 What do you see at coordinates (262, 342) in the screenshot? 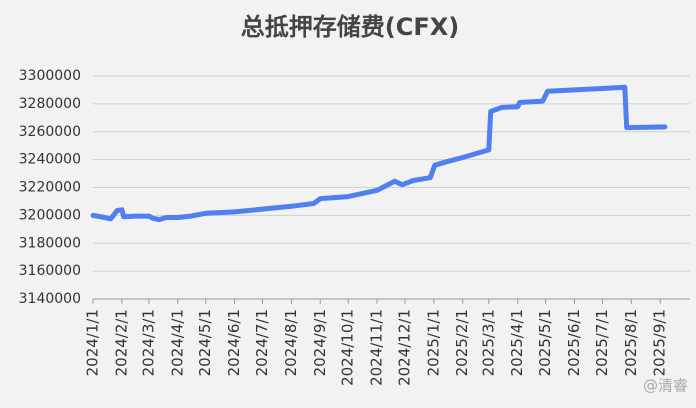
I see `x-tick-label: 2024/7/1` at bounding box center [262, 342].